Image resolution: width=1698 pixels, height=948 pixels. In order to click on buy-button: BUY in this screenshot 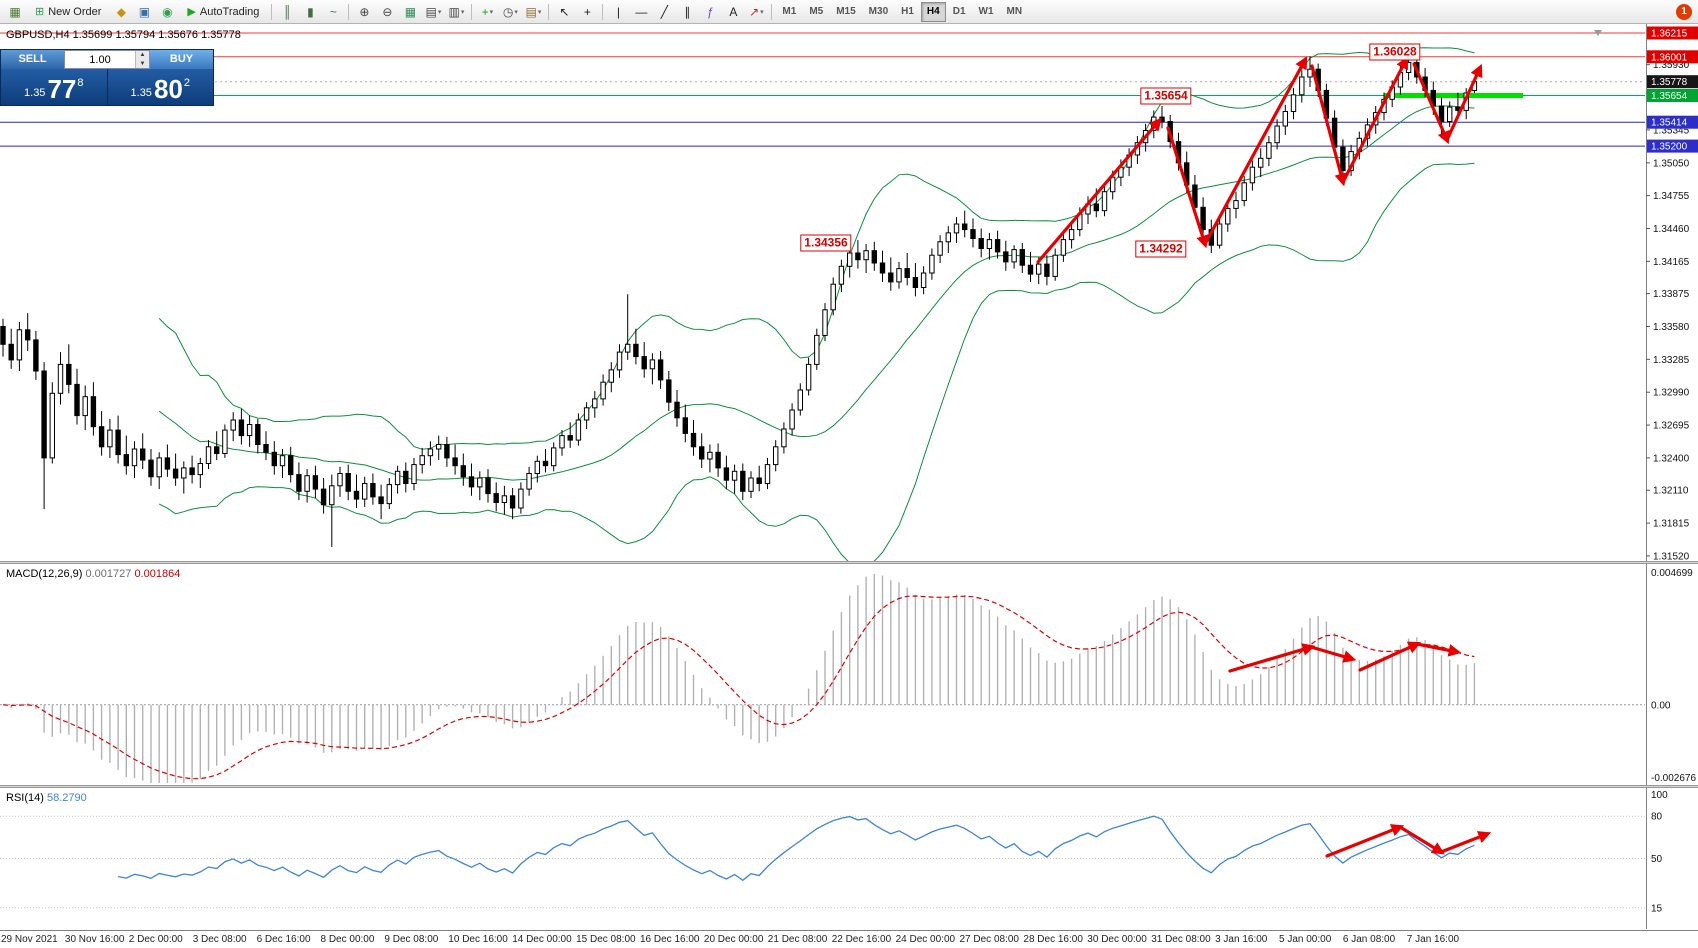, I will do `click(181, 59)`.